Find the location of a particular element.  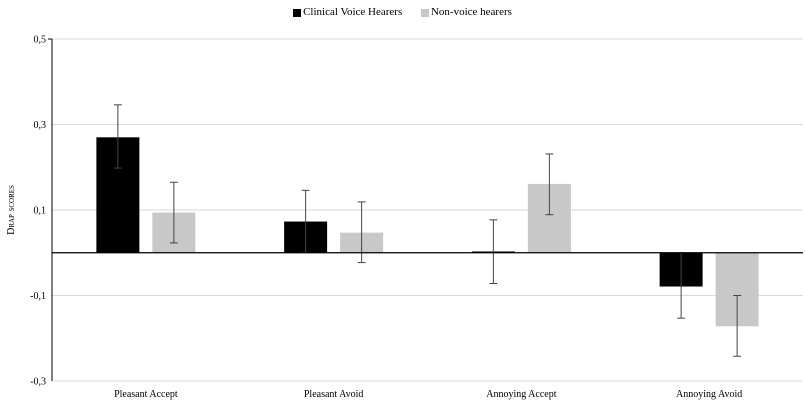

x-tick-label: Annoying Avoid is located at coordinates (709, 394).